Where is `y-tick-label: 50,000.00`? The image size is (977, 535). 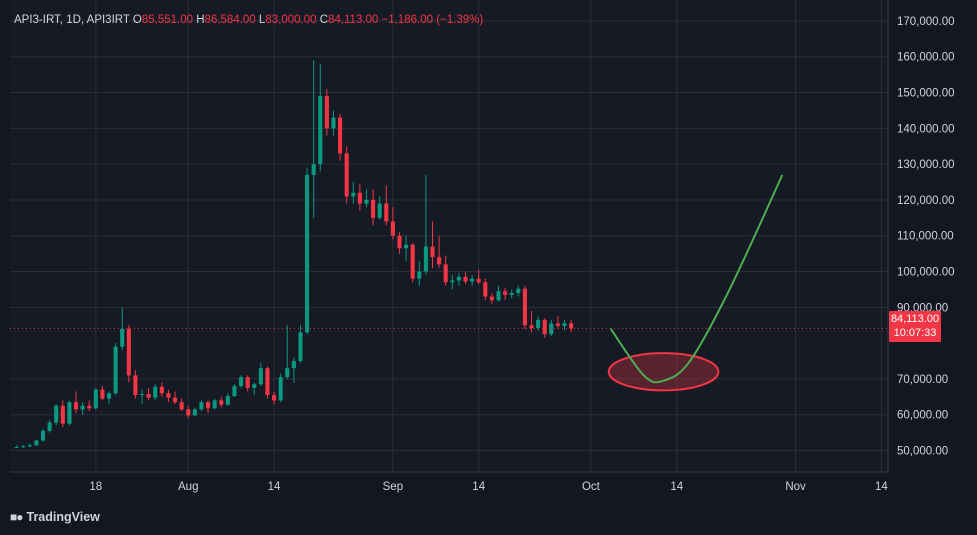 y-tick-label: 50,000.00 is located at coordinates (922, 452).